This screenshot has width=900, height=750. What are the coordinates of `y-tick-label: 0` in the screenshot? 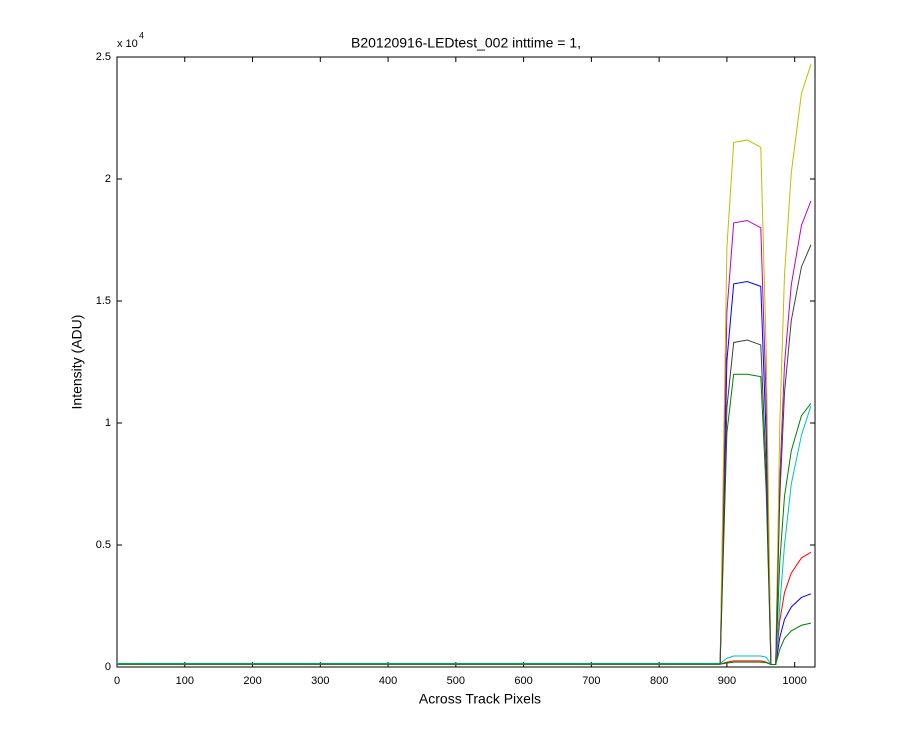 It's located at (108, 667).